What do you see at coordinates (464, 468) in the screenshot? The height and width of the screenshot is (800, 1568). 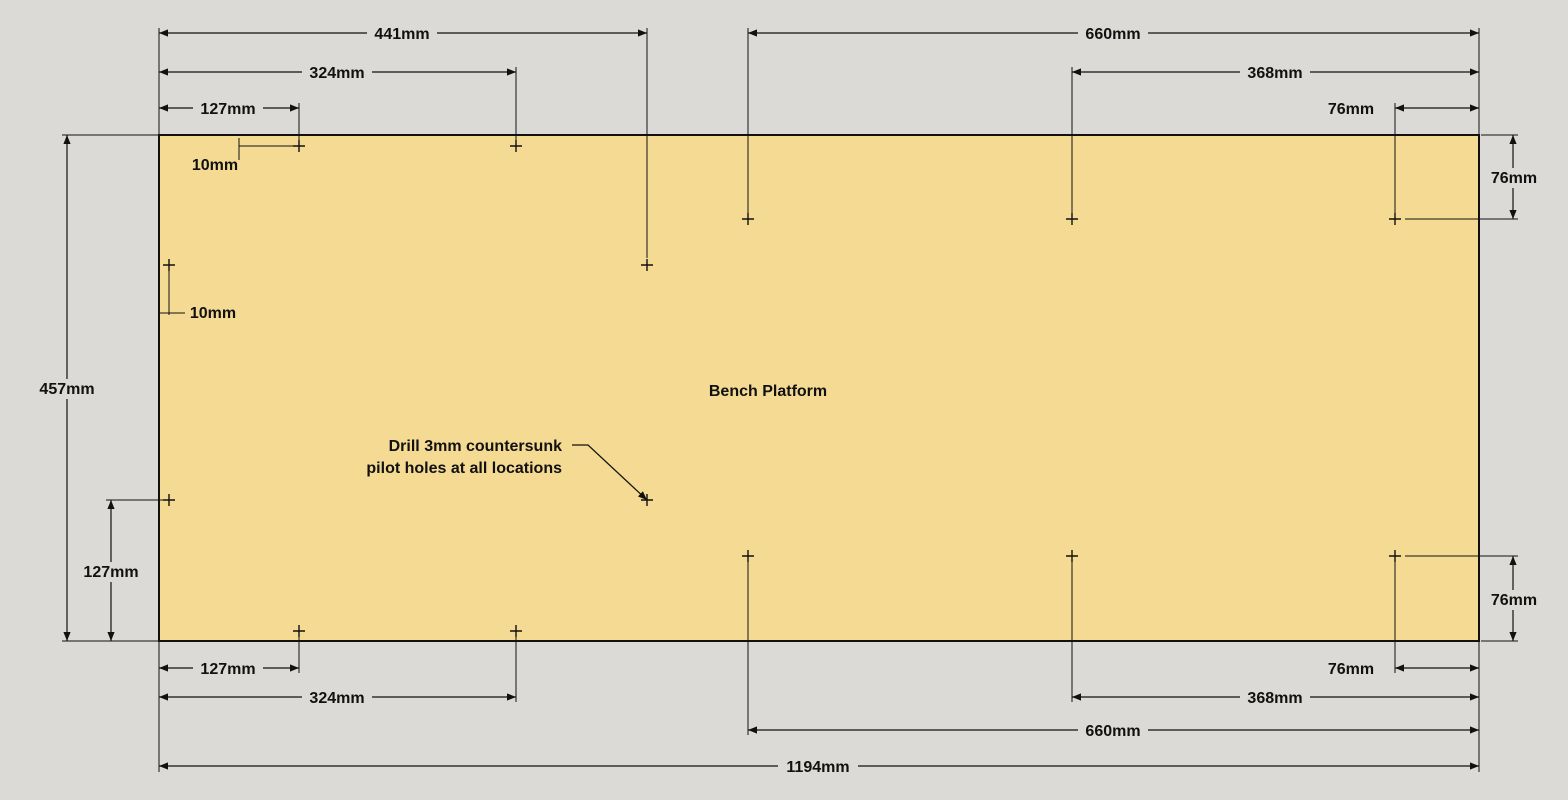 I see `drill-note-line: pilot holes at all locations` at bounding box center [464, 468].